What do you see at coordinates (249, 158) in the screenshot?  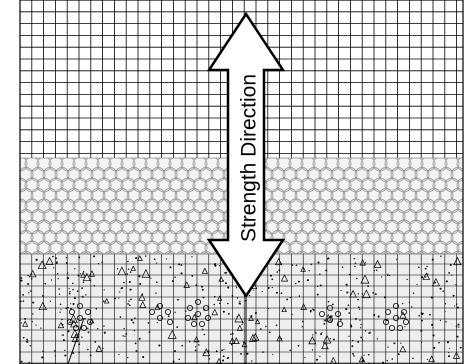 I see `arrow-label: Strength Direction` at bounding box center [249, 158].